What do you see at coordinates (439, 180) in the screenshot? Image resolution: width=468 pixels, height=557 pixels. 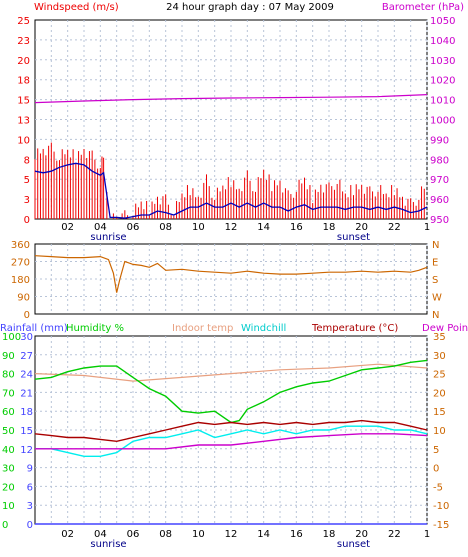 I see `barometer-tick: 970` at bounding box center [439, 180].